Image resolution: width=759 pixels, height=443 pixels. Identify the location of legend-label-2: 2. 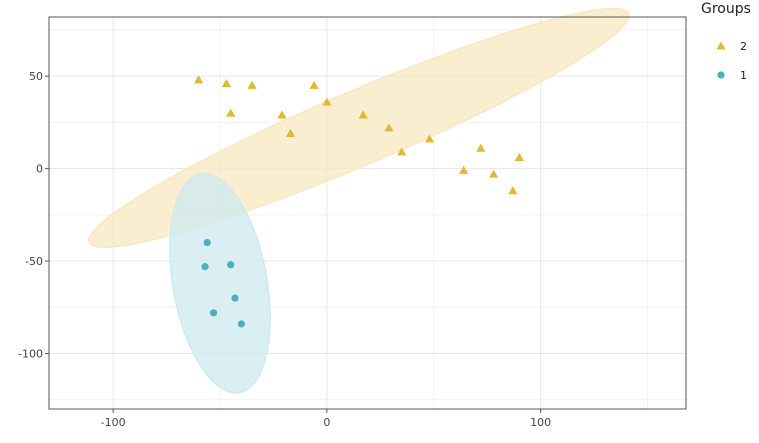
(743, 46).